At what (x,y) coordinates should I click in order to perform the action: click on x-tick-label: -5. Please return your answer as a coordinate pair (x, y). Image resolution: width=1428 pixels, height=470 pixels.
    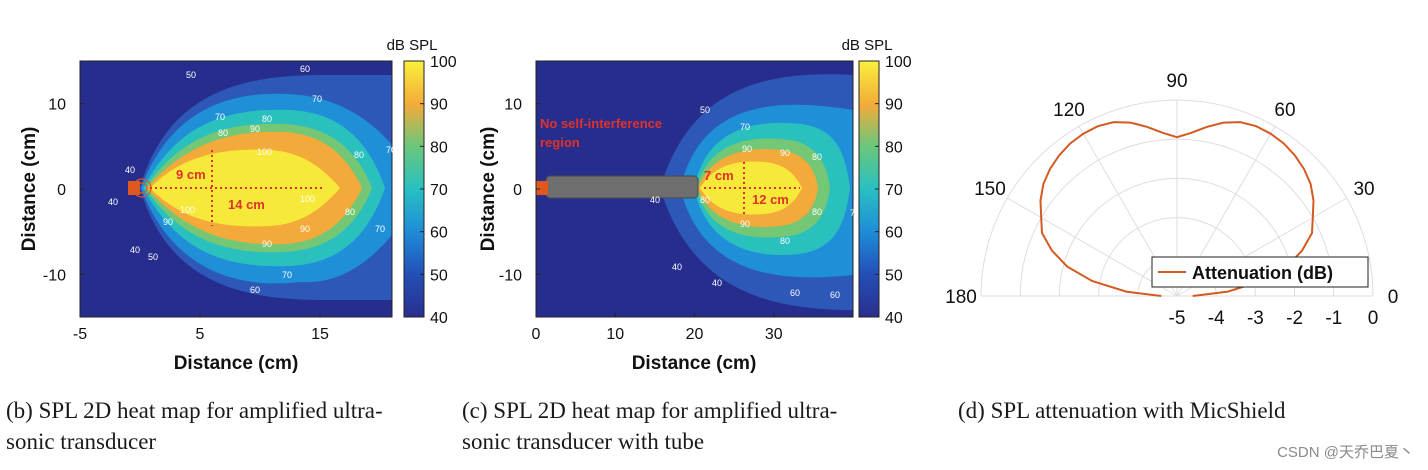
    Looking at the image, I should click on (80, 334).